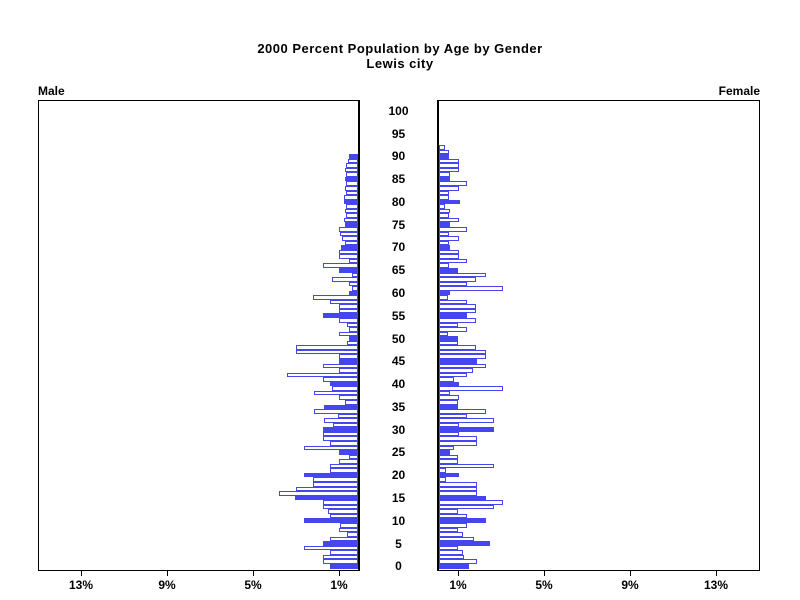  I want to click on female-tick-9pct, so click(630, 573).